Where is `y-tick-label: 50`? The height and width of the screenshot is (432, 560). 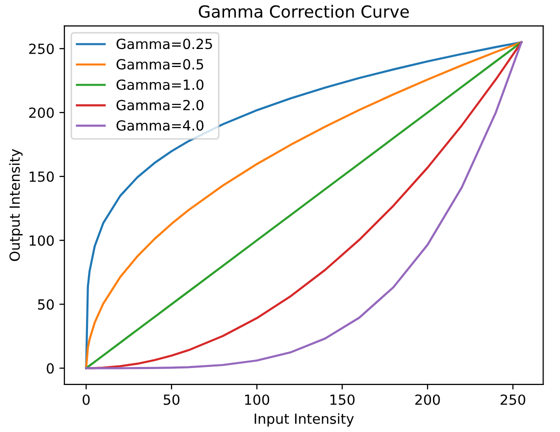 y-tick-label: 50 is located at coordinates (46, 304).